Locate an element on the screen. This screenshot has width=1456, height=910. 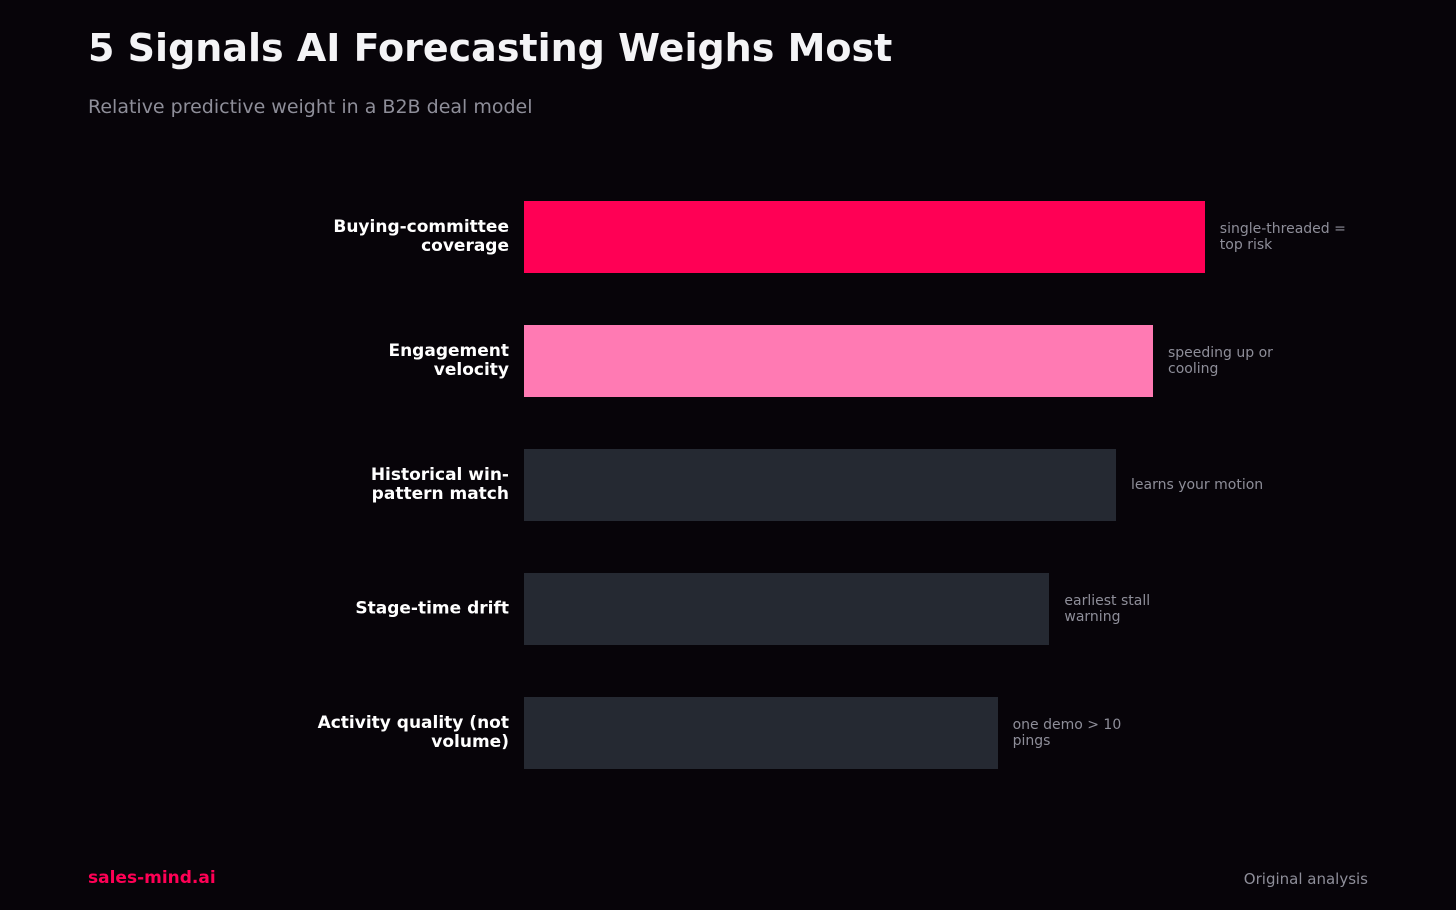
bar-annotation: single-threaded = top risk is located at coordinates (1282, 237).